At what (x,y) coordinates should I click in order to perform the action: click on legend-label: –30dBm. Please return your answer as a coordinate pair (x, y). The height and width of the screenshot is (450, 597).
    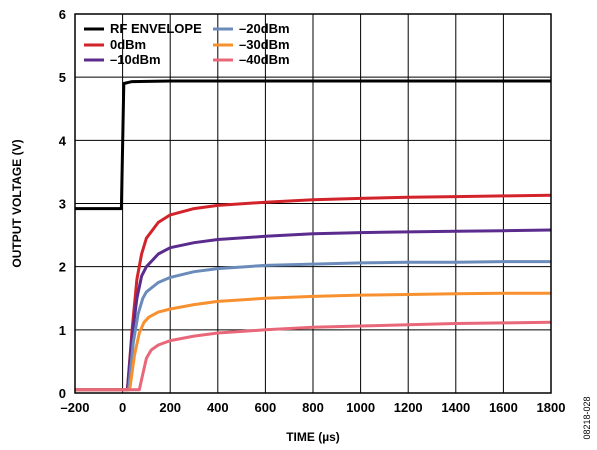
    Looking at the image, I should click on (264, 44).